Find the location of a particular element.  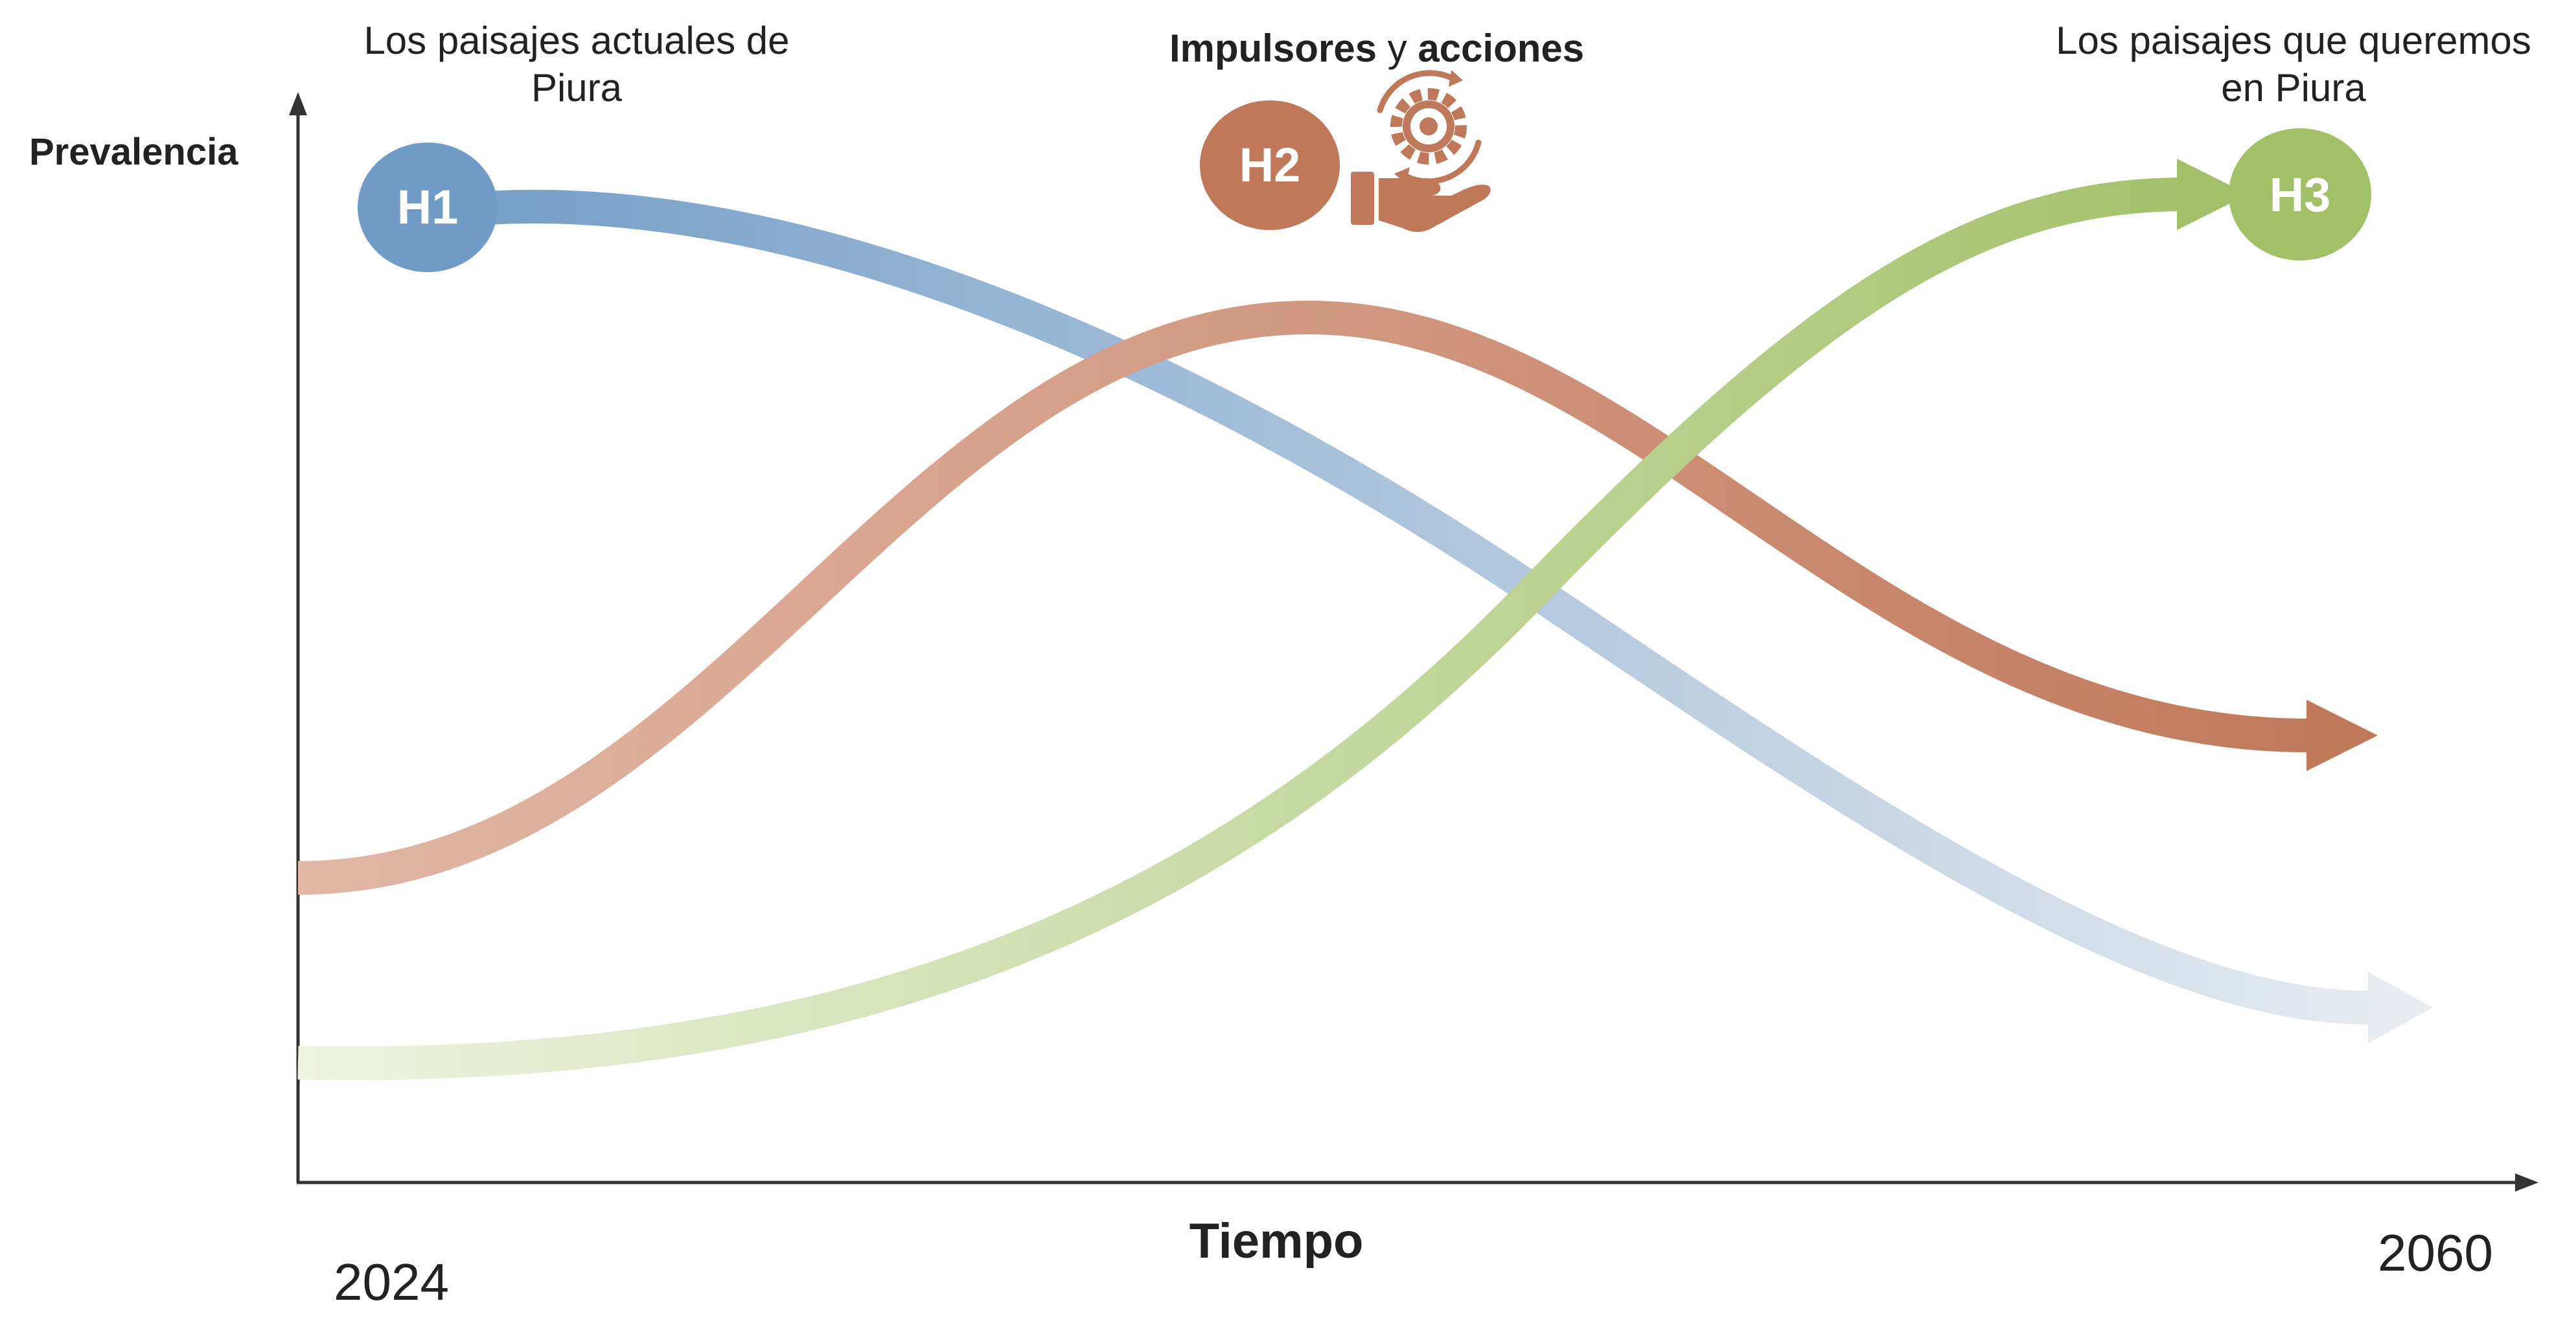

h2-curve-arrowhead is located at coordinates (2342, 735).